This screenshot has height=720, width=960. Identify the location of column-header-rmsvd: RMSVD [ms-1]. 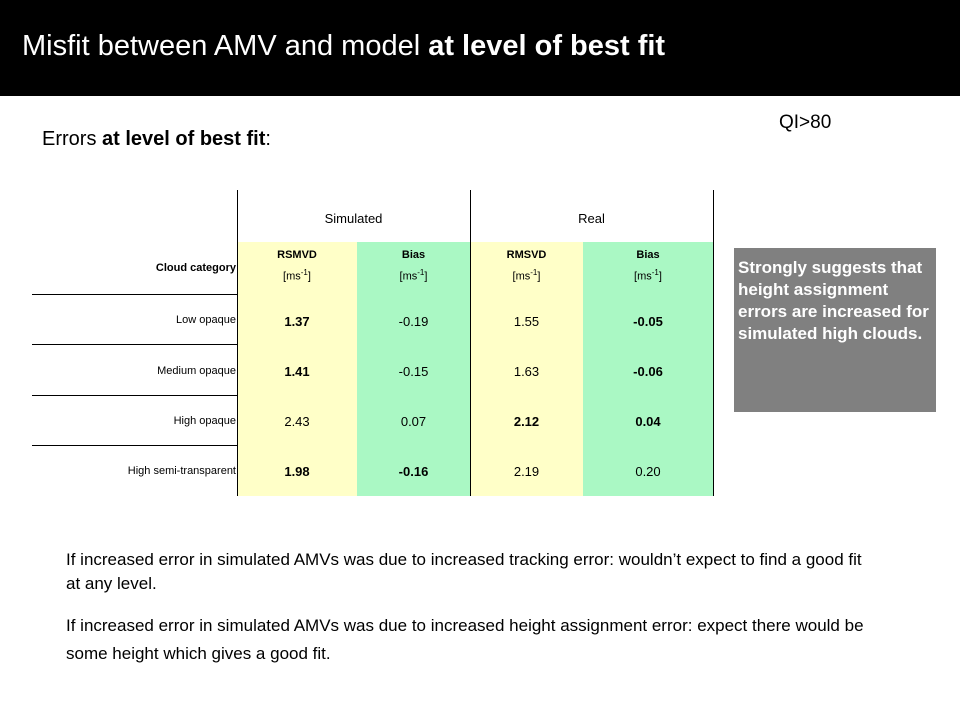
(526, 266).